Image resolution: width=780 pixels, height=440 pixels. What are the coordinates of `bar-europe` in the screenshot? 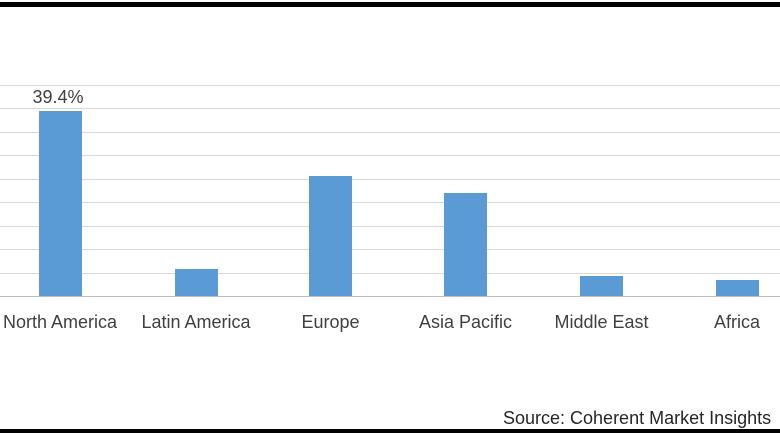 It's located at (330, 236).